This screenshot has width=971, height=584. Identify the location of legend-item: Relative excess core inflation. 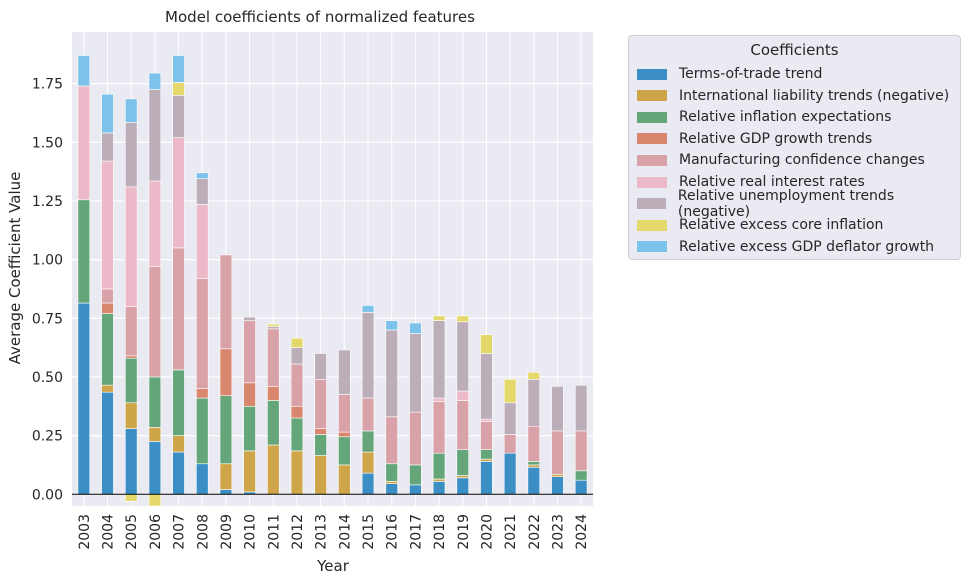
(760, 225).